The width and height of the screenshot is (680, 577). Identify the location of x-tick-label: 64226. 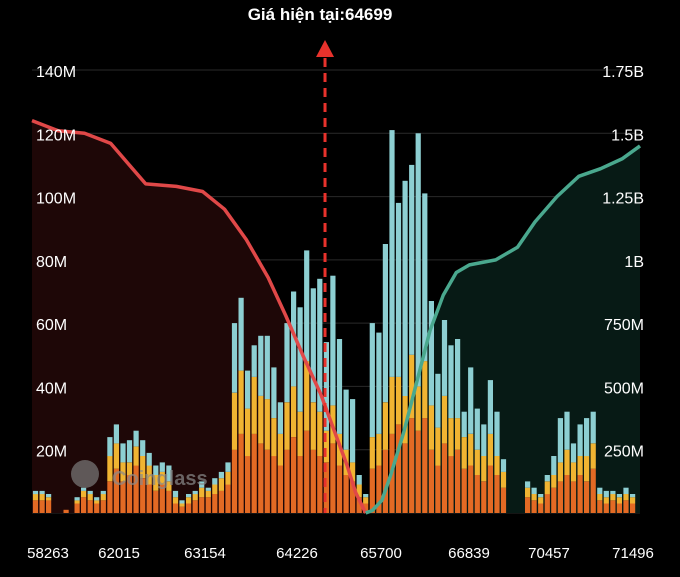
(297, 553).